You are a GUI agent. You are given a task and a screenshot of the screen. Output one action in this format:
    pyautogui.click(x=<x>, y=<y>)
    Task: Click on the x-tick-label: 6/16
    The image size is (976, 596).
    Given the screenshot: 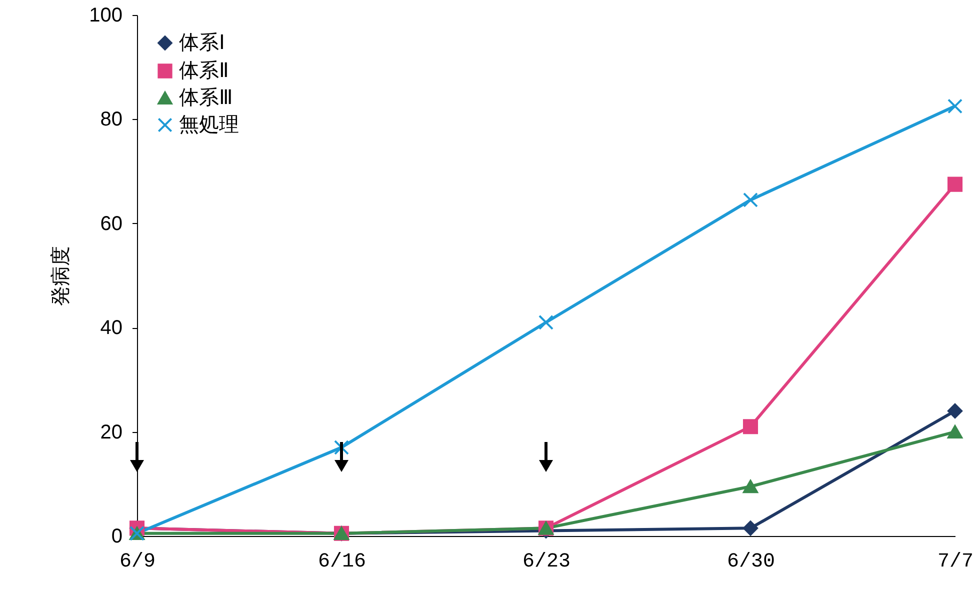 What is the action you would take?
    pyautogui.click(x=342, y=562)
    